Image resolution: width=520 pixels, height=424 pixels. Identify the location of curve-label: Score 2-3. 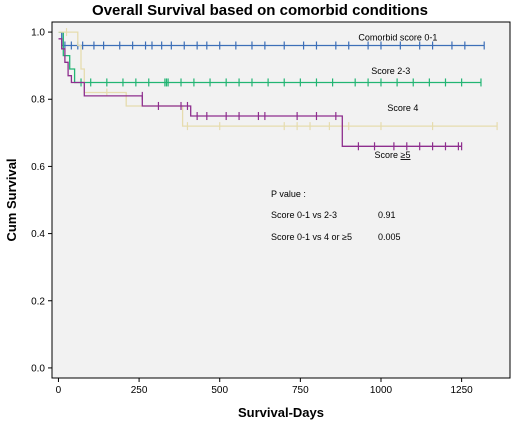
(390, 71).